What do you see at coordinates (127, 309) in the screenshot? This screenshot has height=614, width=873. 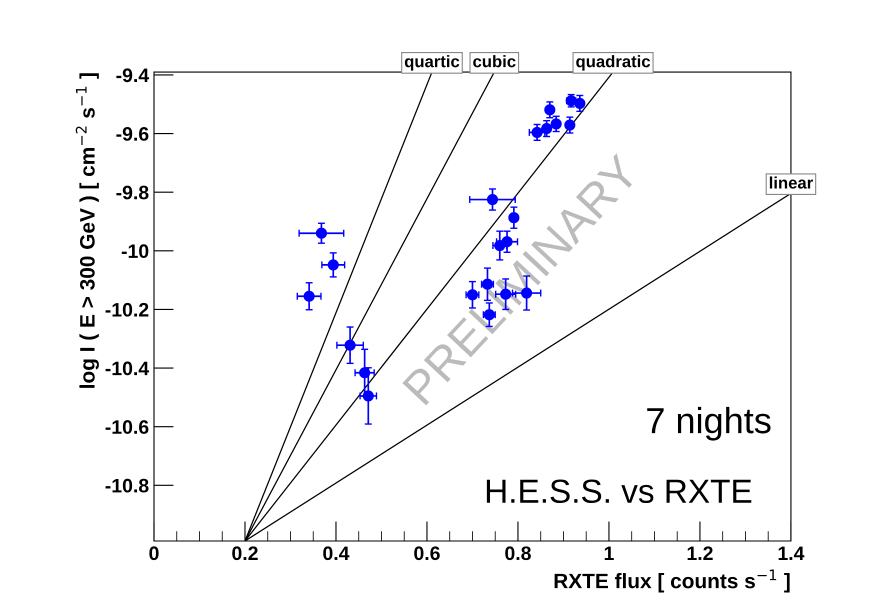 I see `y-tick-label: -10.2` at bounding box center [127, 309].